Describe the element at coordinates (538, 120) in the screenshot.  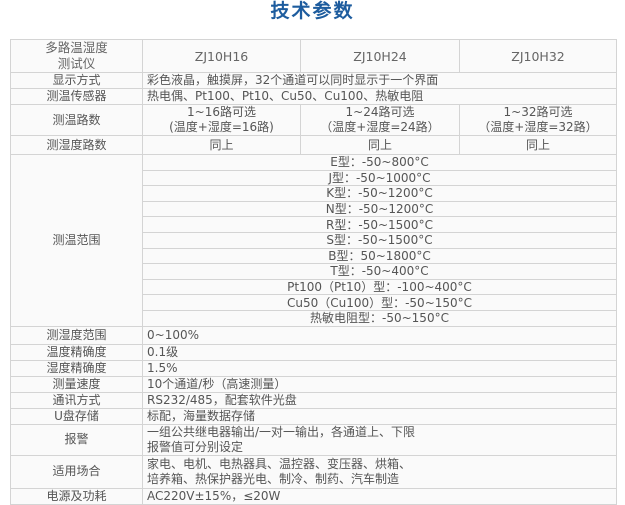
I see `row-value: 1~32路可选 （温度+湿度=32路）` at that location.